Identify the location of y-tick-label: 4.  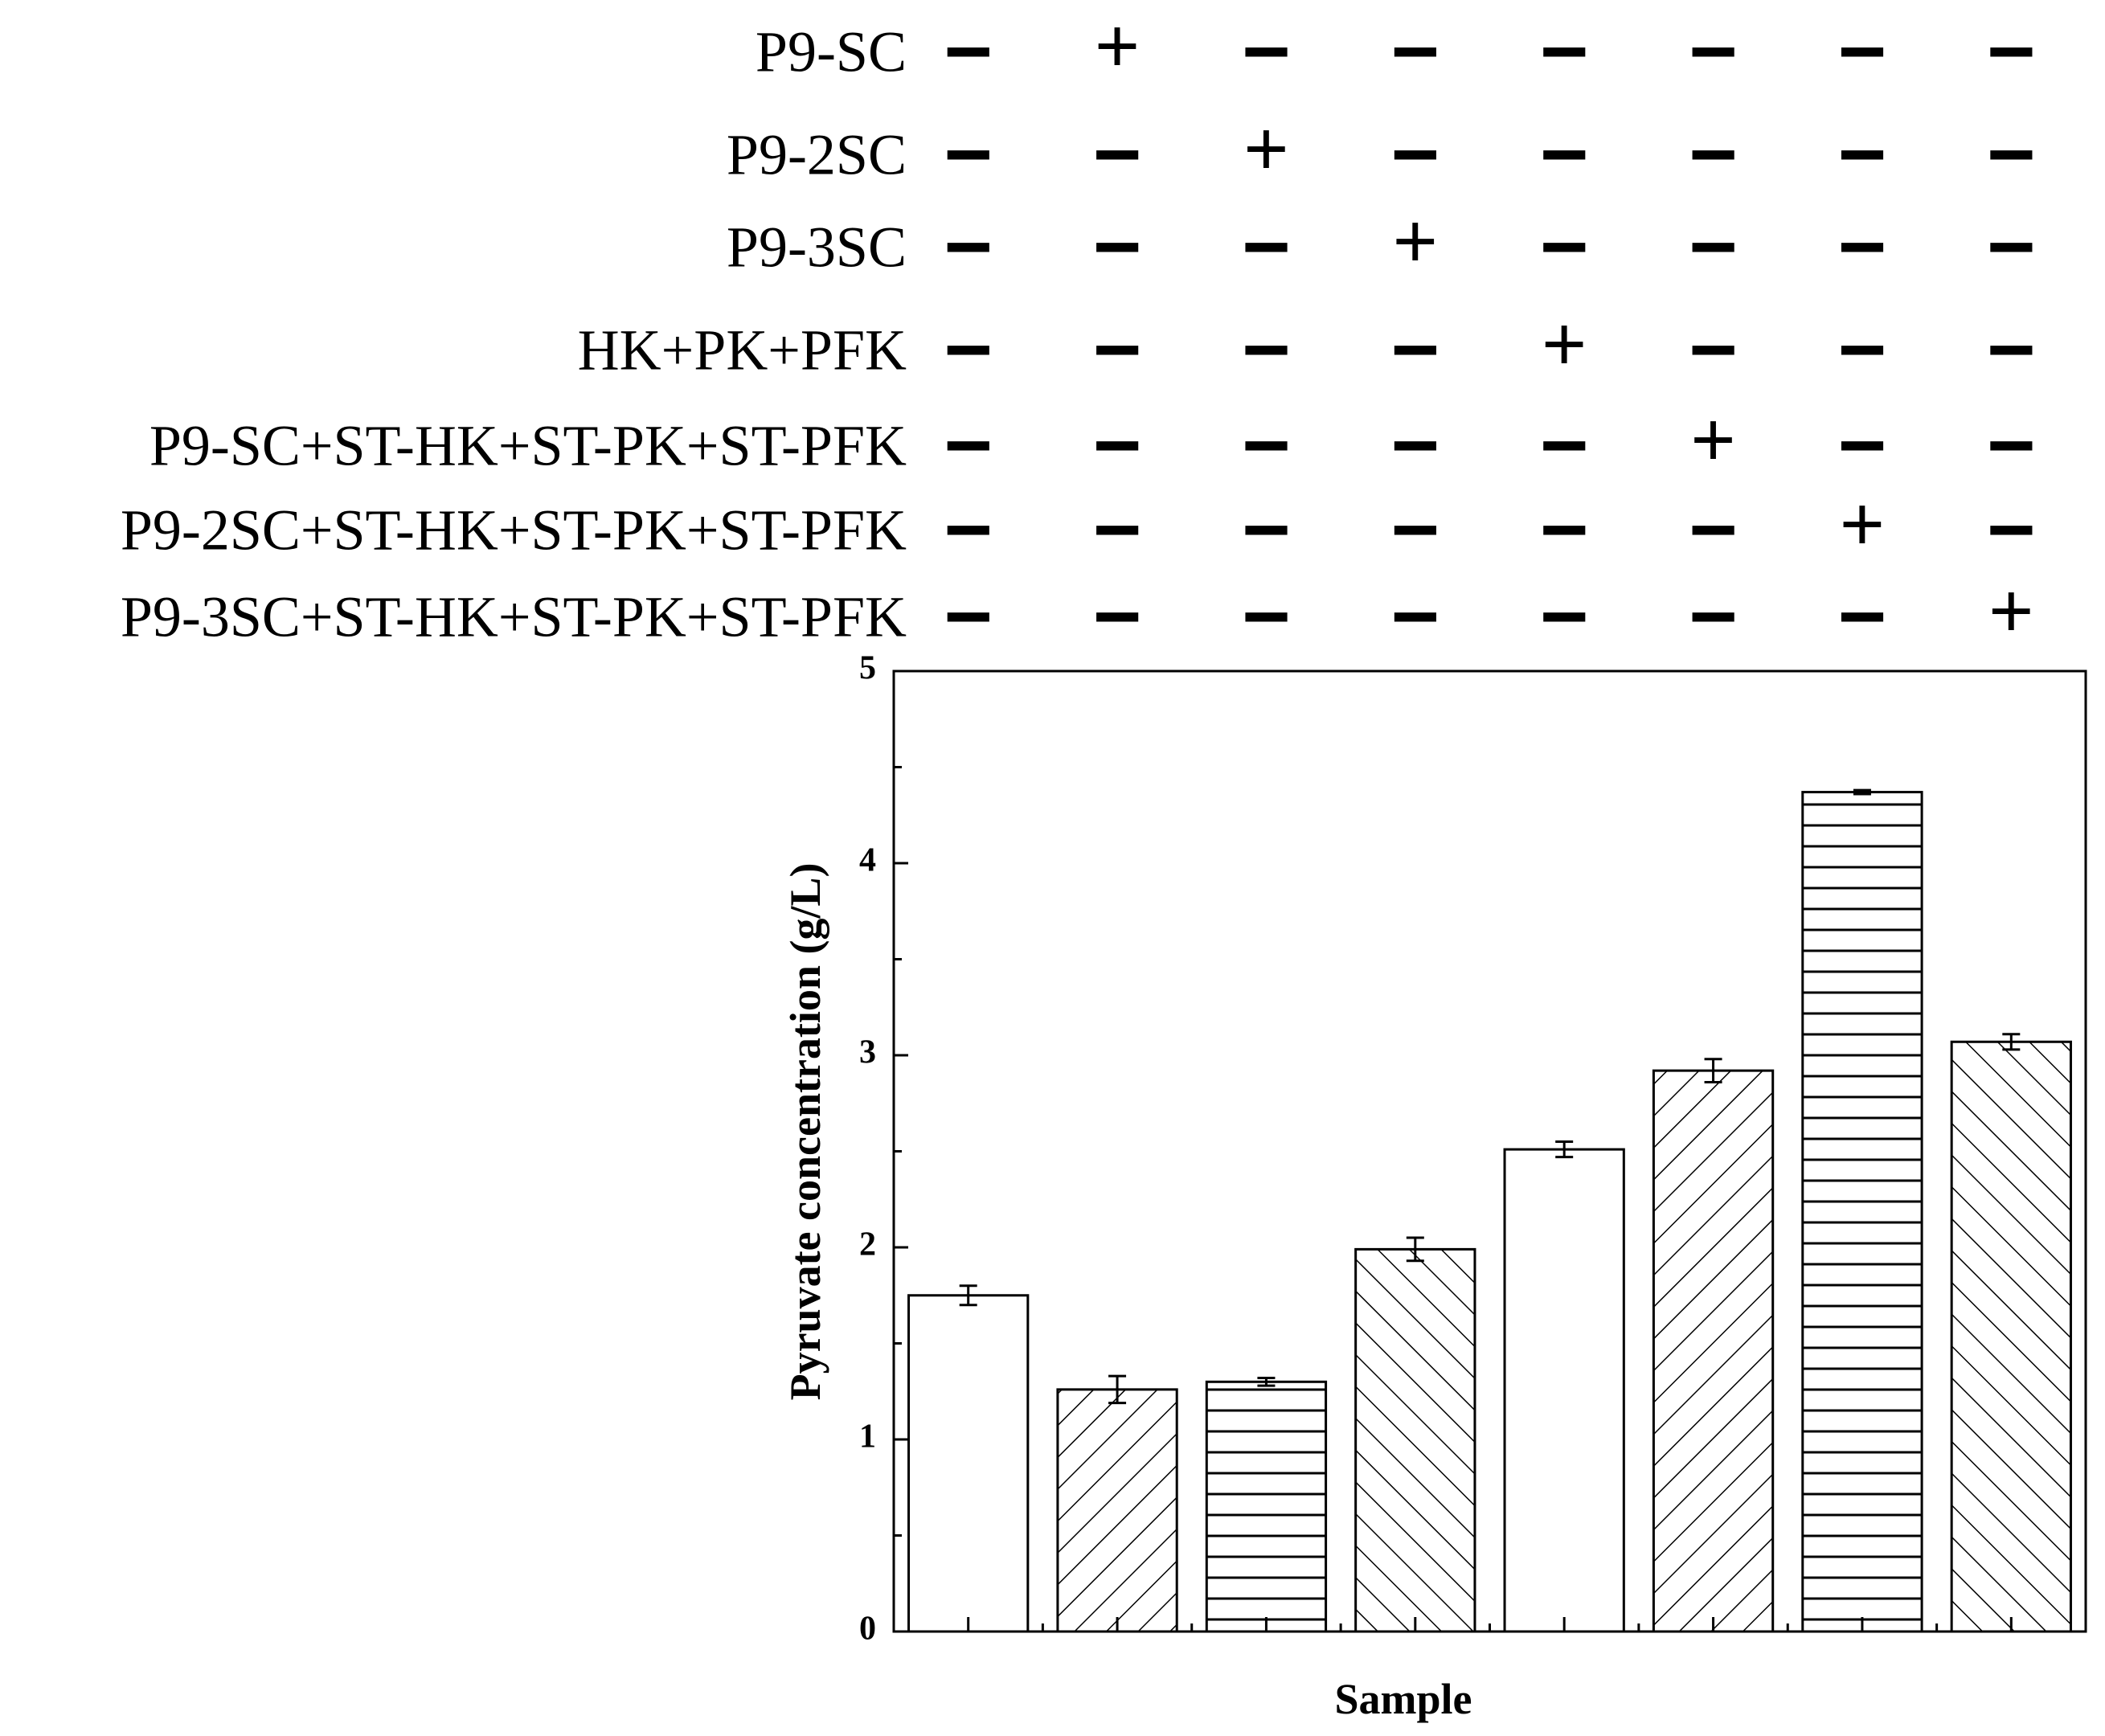
(867, 860).